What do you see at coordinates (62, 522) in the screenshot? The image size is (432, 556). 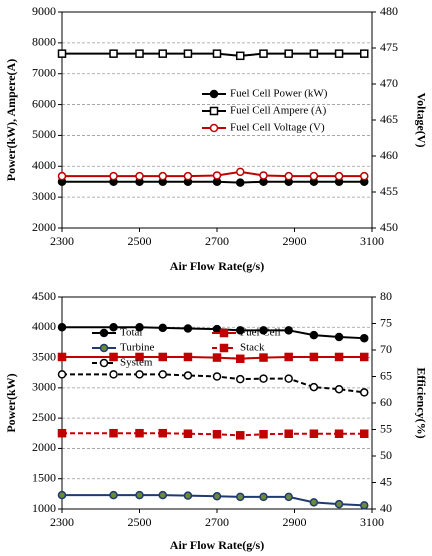 I see `x-tick-label: 2300` at bounding box center [62, 522].